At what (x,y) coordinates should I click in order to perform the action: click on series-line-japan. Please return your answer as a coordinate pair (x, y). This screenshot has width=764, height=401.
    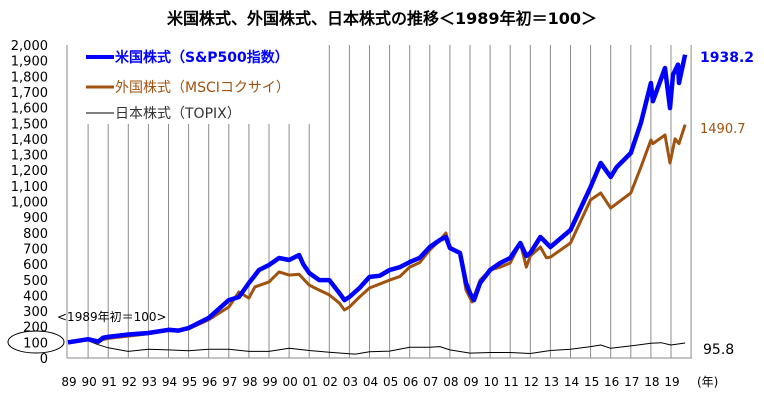
    Looking at the image, I should click on (376, 347).